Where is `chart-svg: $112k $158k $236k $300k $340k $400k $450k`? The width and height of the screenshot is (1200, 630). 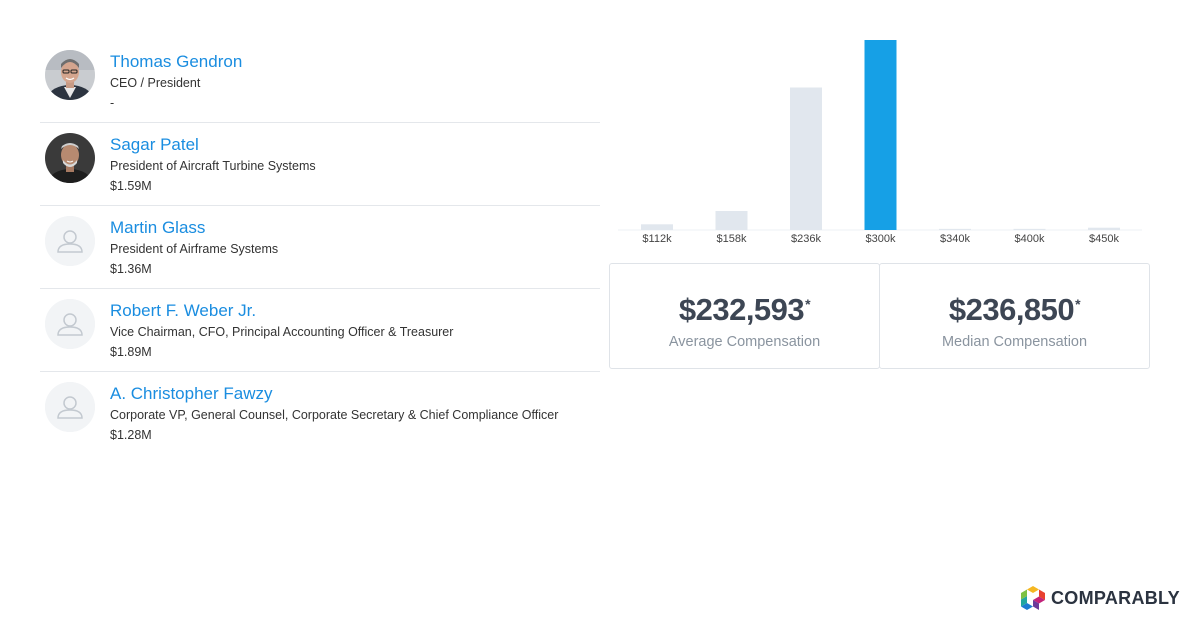 chart-svg: $112k $158k $236k $300k $340k $400k $450k is located at coordinates (880, 142).